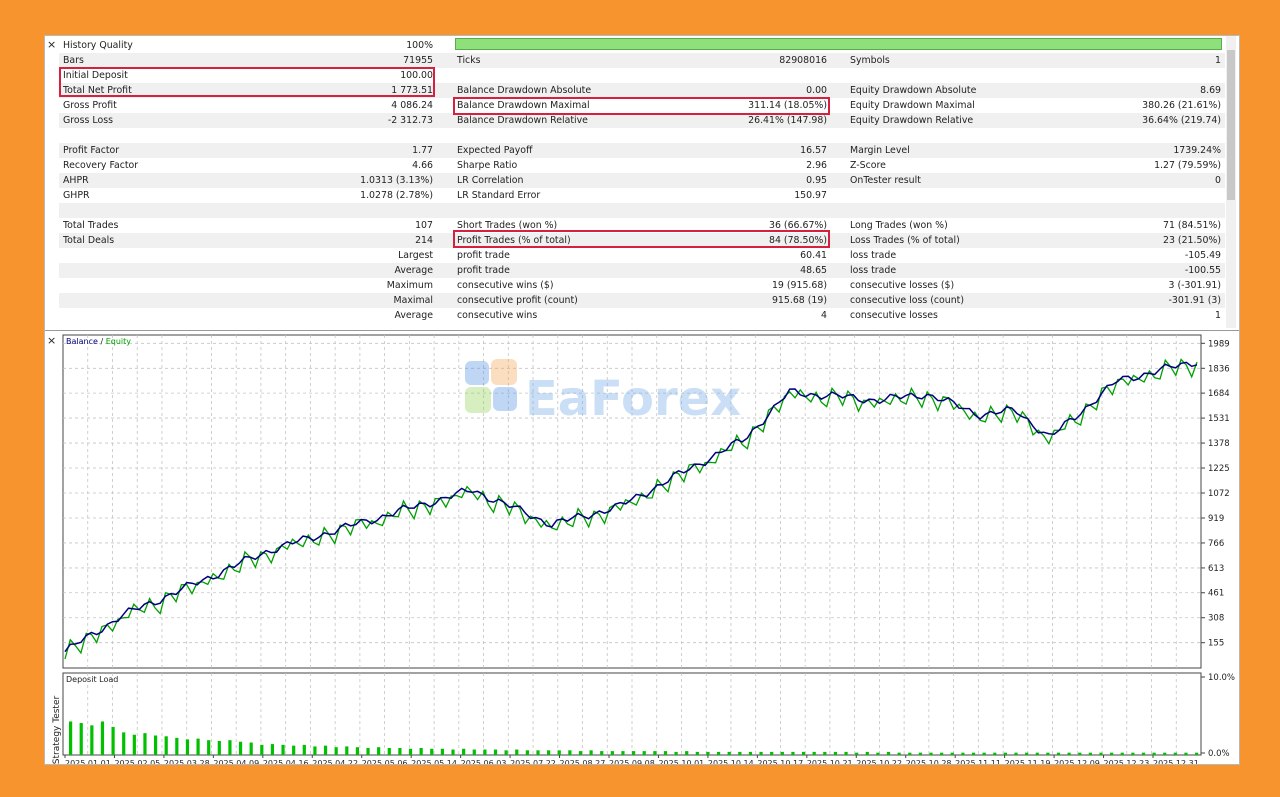  Describe the element at coordinates (1194, 300) in the screenshot. I see `report-value: -301.91 (3)` at that location.